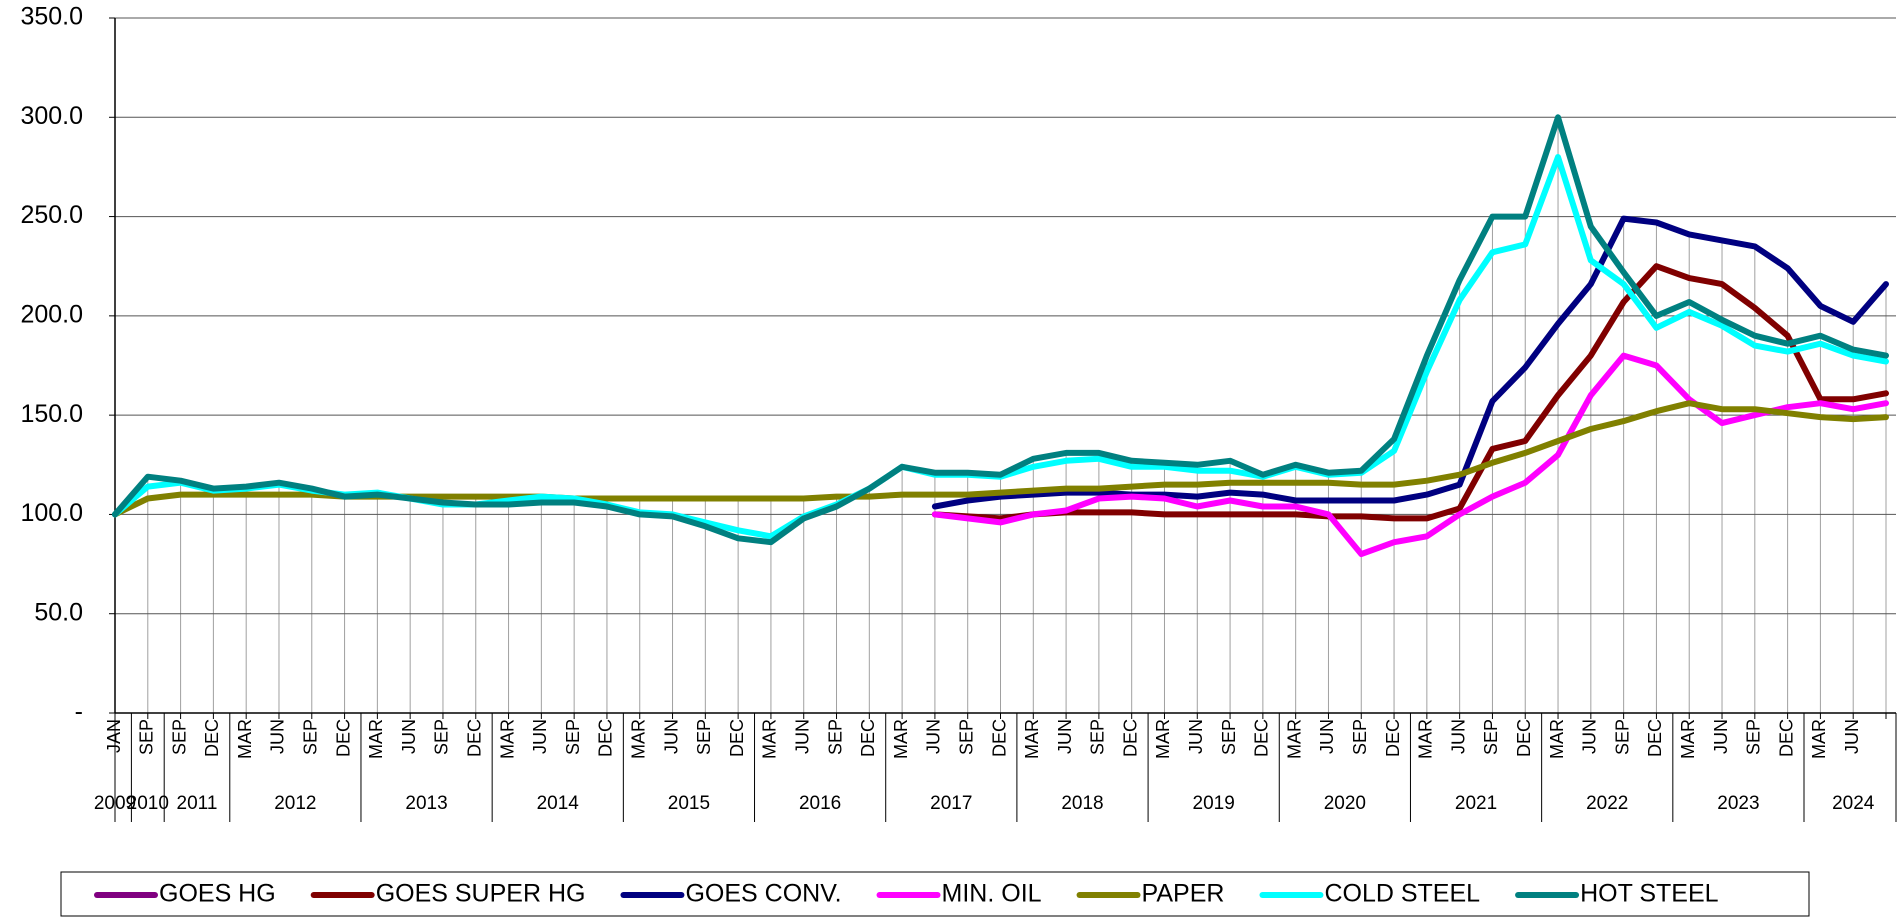 This screenshot has height=918, width=1904. What do you see at coordinates (1738, 803) in the screenshot?
I see `year-label: 2023` at bounding box center [1738, 803].